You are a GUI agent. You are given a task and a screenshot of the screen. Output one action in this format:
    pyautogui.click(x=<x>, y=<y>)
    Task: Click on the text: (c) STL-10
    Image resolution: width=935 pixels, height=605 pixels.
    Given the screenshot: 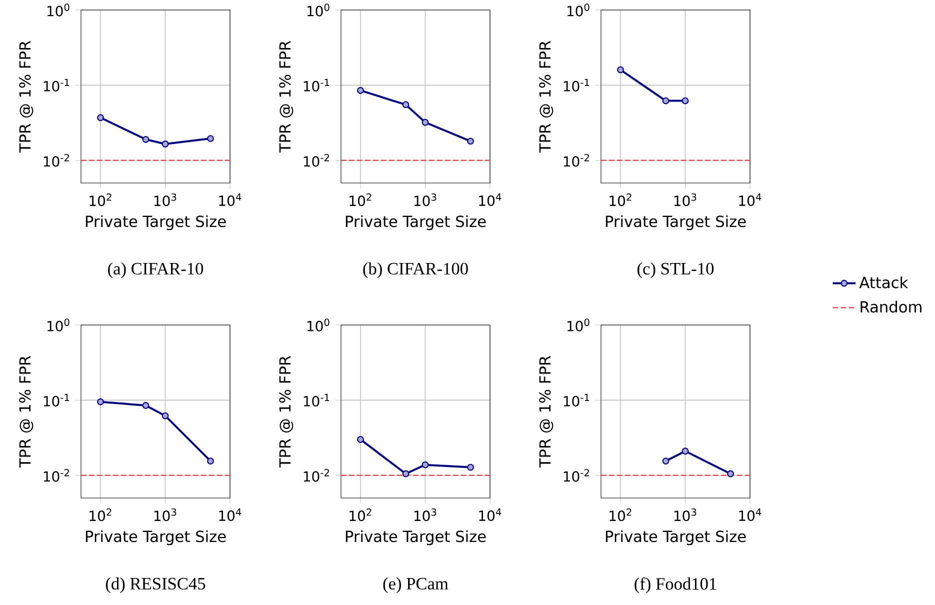 What is the action you would take?
    pyautogui.click(x=676, y=270)
    